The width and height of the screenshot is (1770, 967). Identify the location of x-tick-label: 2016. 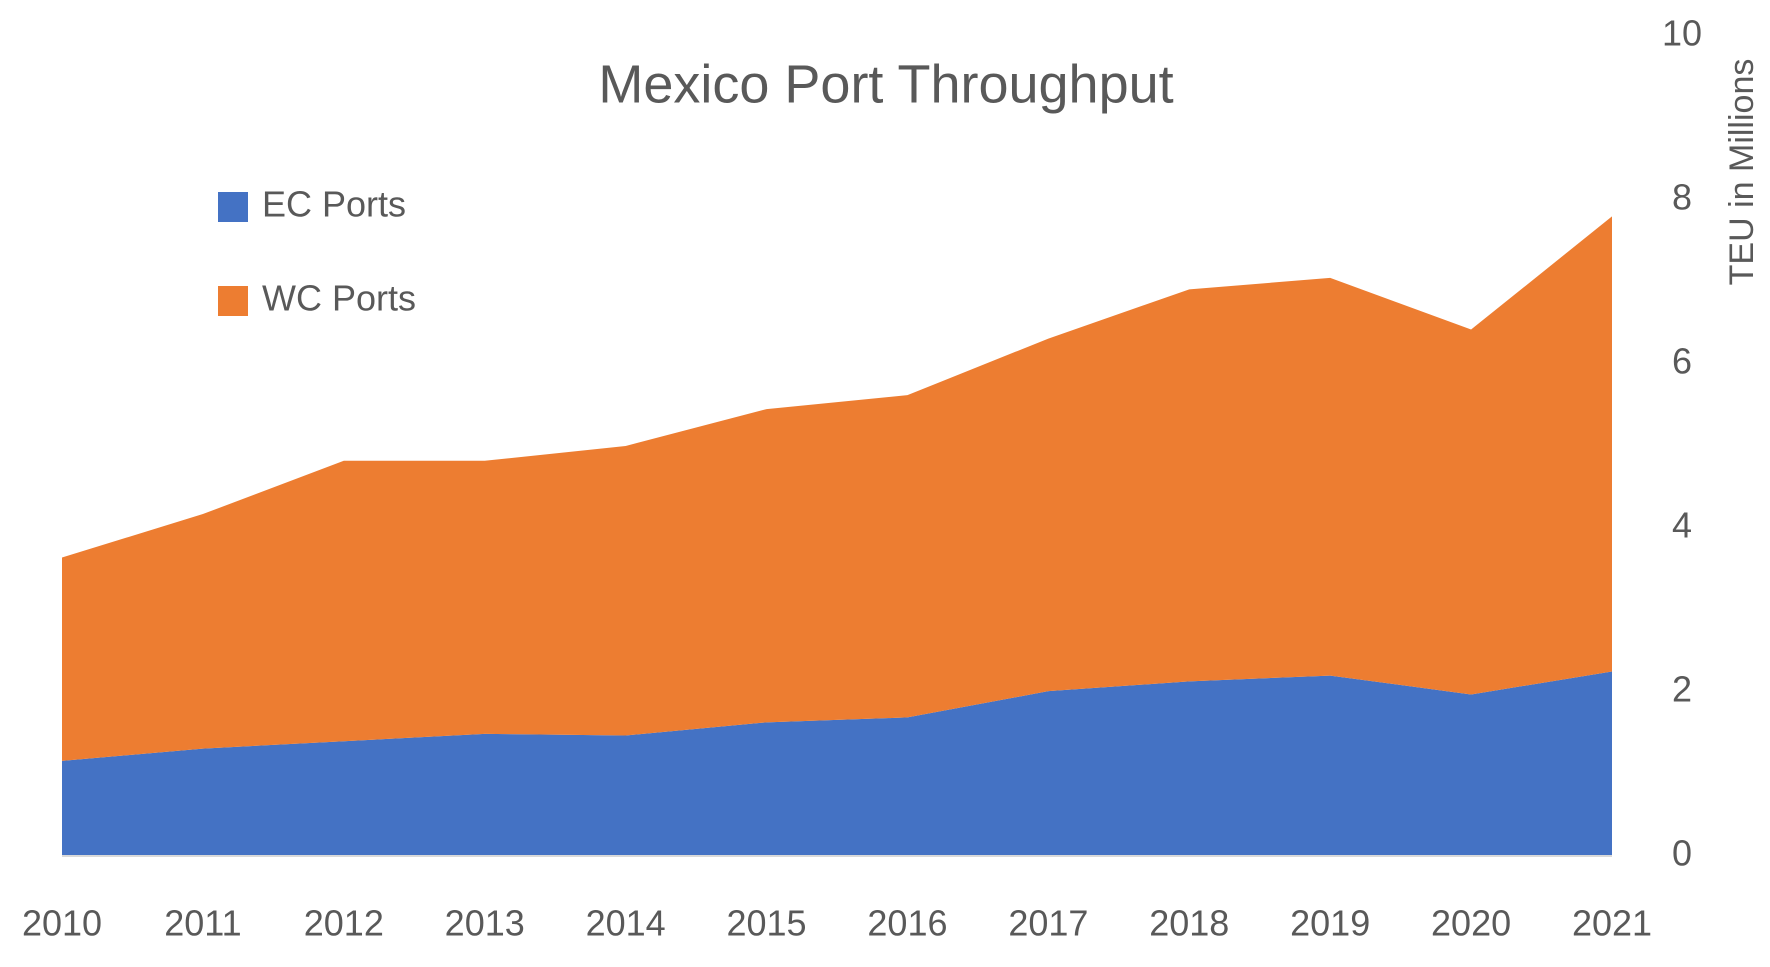
(907, 923).